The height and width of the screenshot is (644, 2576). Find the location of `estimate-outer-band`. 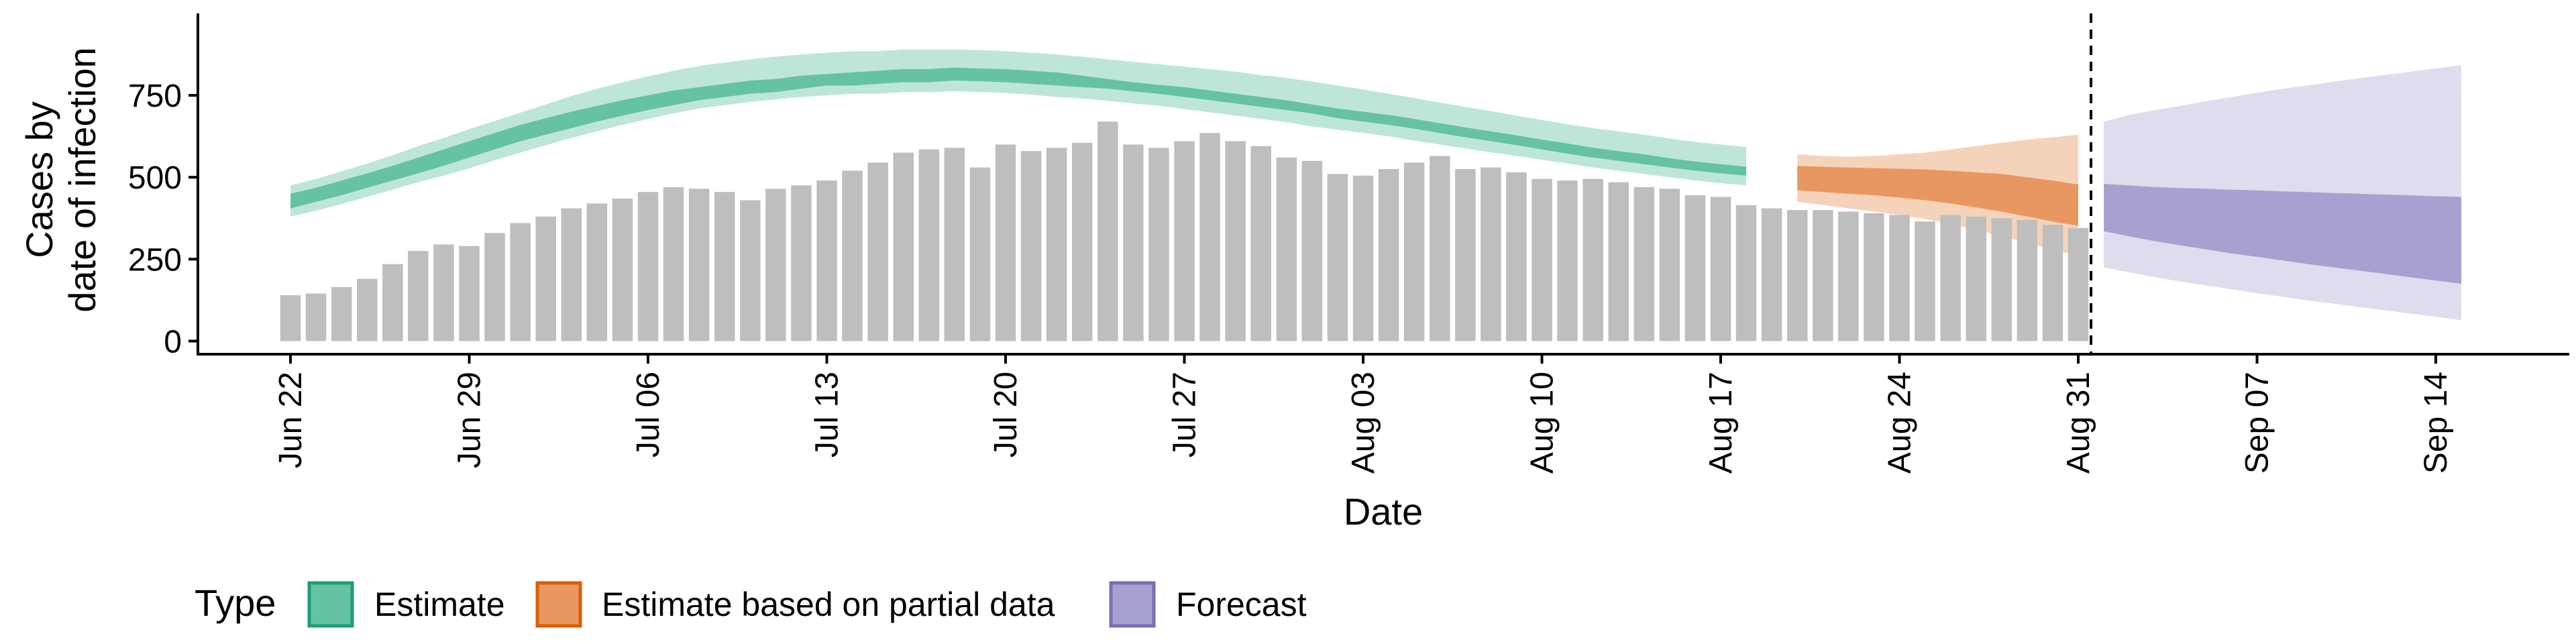

estimate-outer-band is located at coordinates (1018, 133).